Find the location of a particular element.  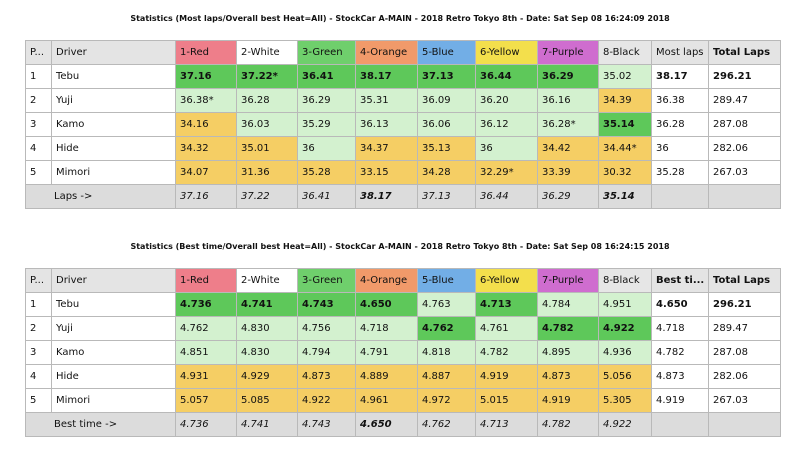

summary-cell: 35.14 is located at coordinates (625, 196).